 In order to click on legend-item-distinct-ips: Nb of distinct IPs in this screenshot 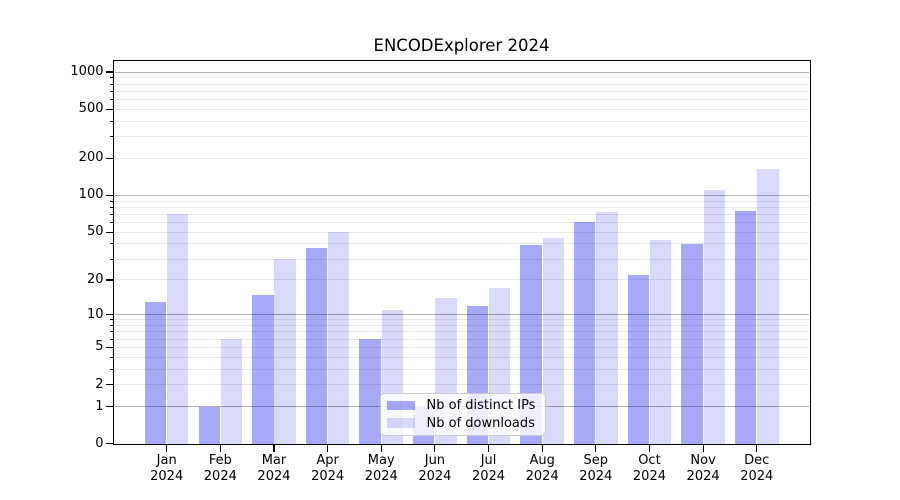, I will do `click(461, 405)`.